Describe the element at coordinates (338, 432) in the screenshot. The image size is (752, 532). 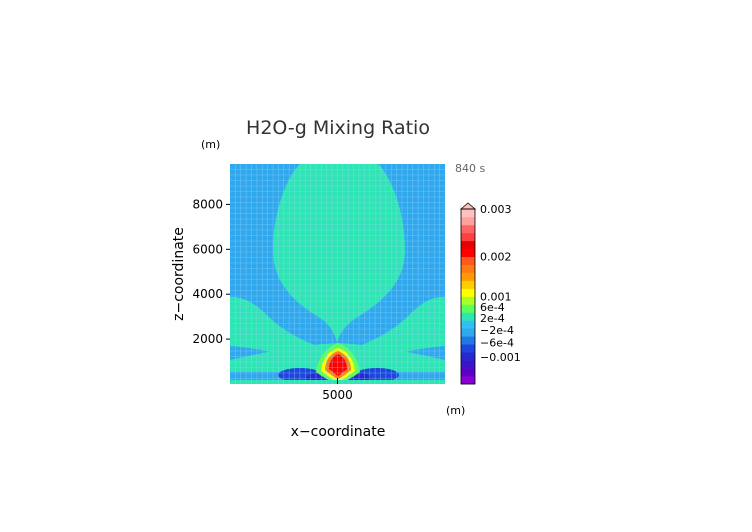
I see `x-axis-label: x−coordinate` at that location.